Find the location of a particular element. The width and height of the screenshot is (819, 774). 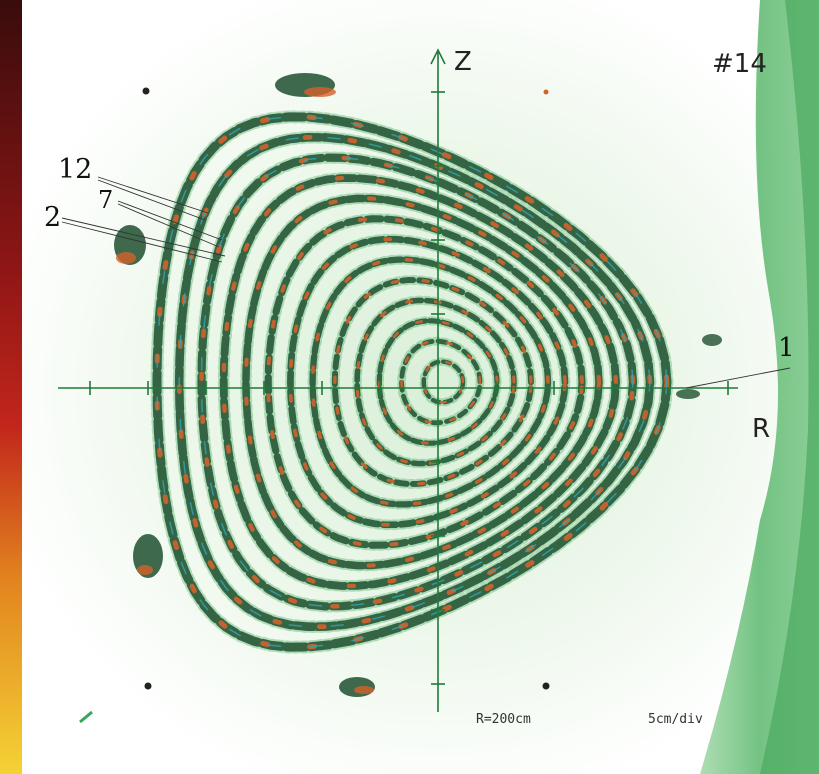

right-edge-band-dark is located at coordinates (789, 387).